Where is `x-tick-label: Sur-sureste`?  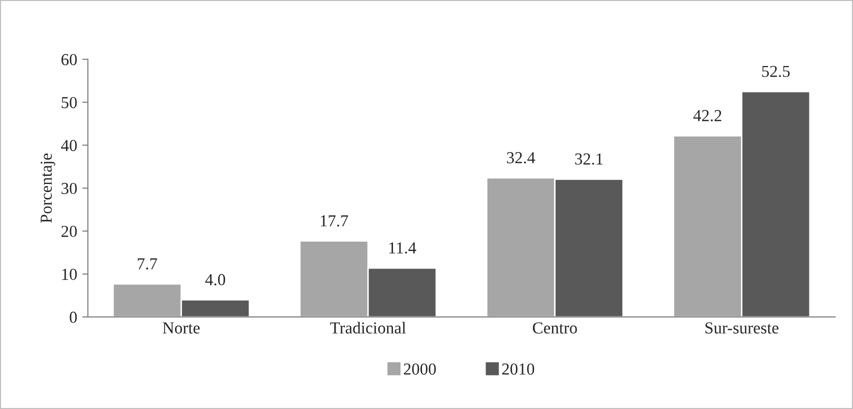
x-tick-label: Sur-sureste is located at coordinates (741, 328).